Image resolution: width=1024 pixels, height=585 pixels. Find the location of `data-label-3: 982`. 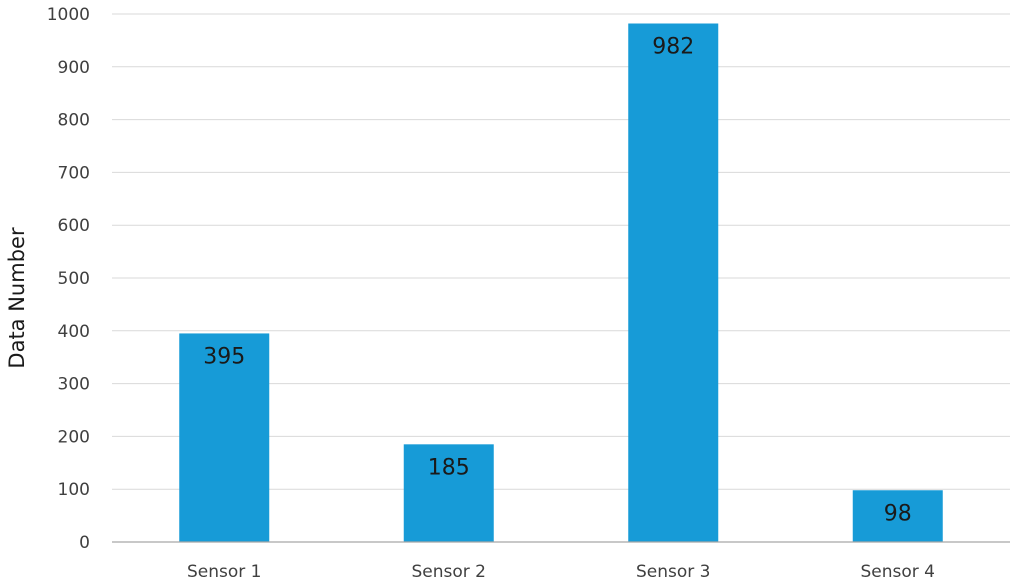

data-label-3: 982 is located at coordinates (673, 47).